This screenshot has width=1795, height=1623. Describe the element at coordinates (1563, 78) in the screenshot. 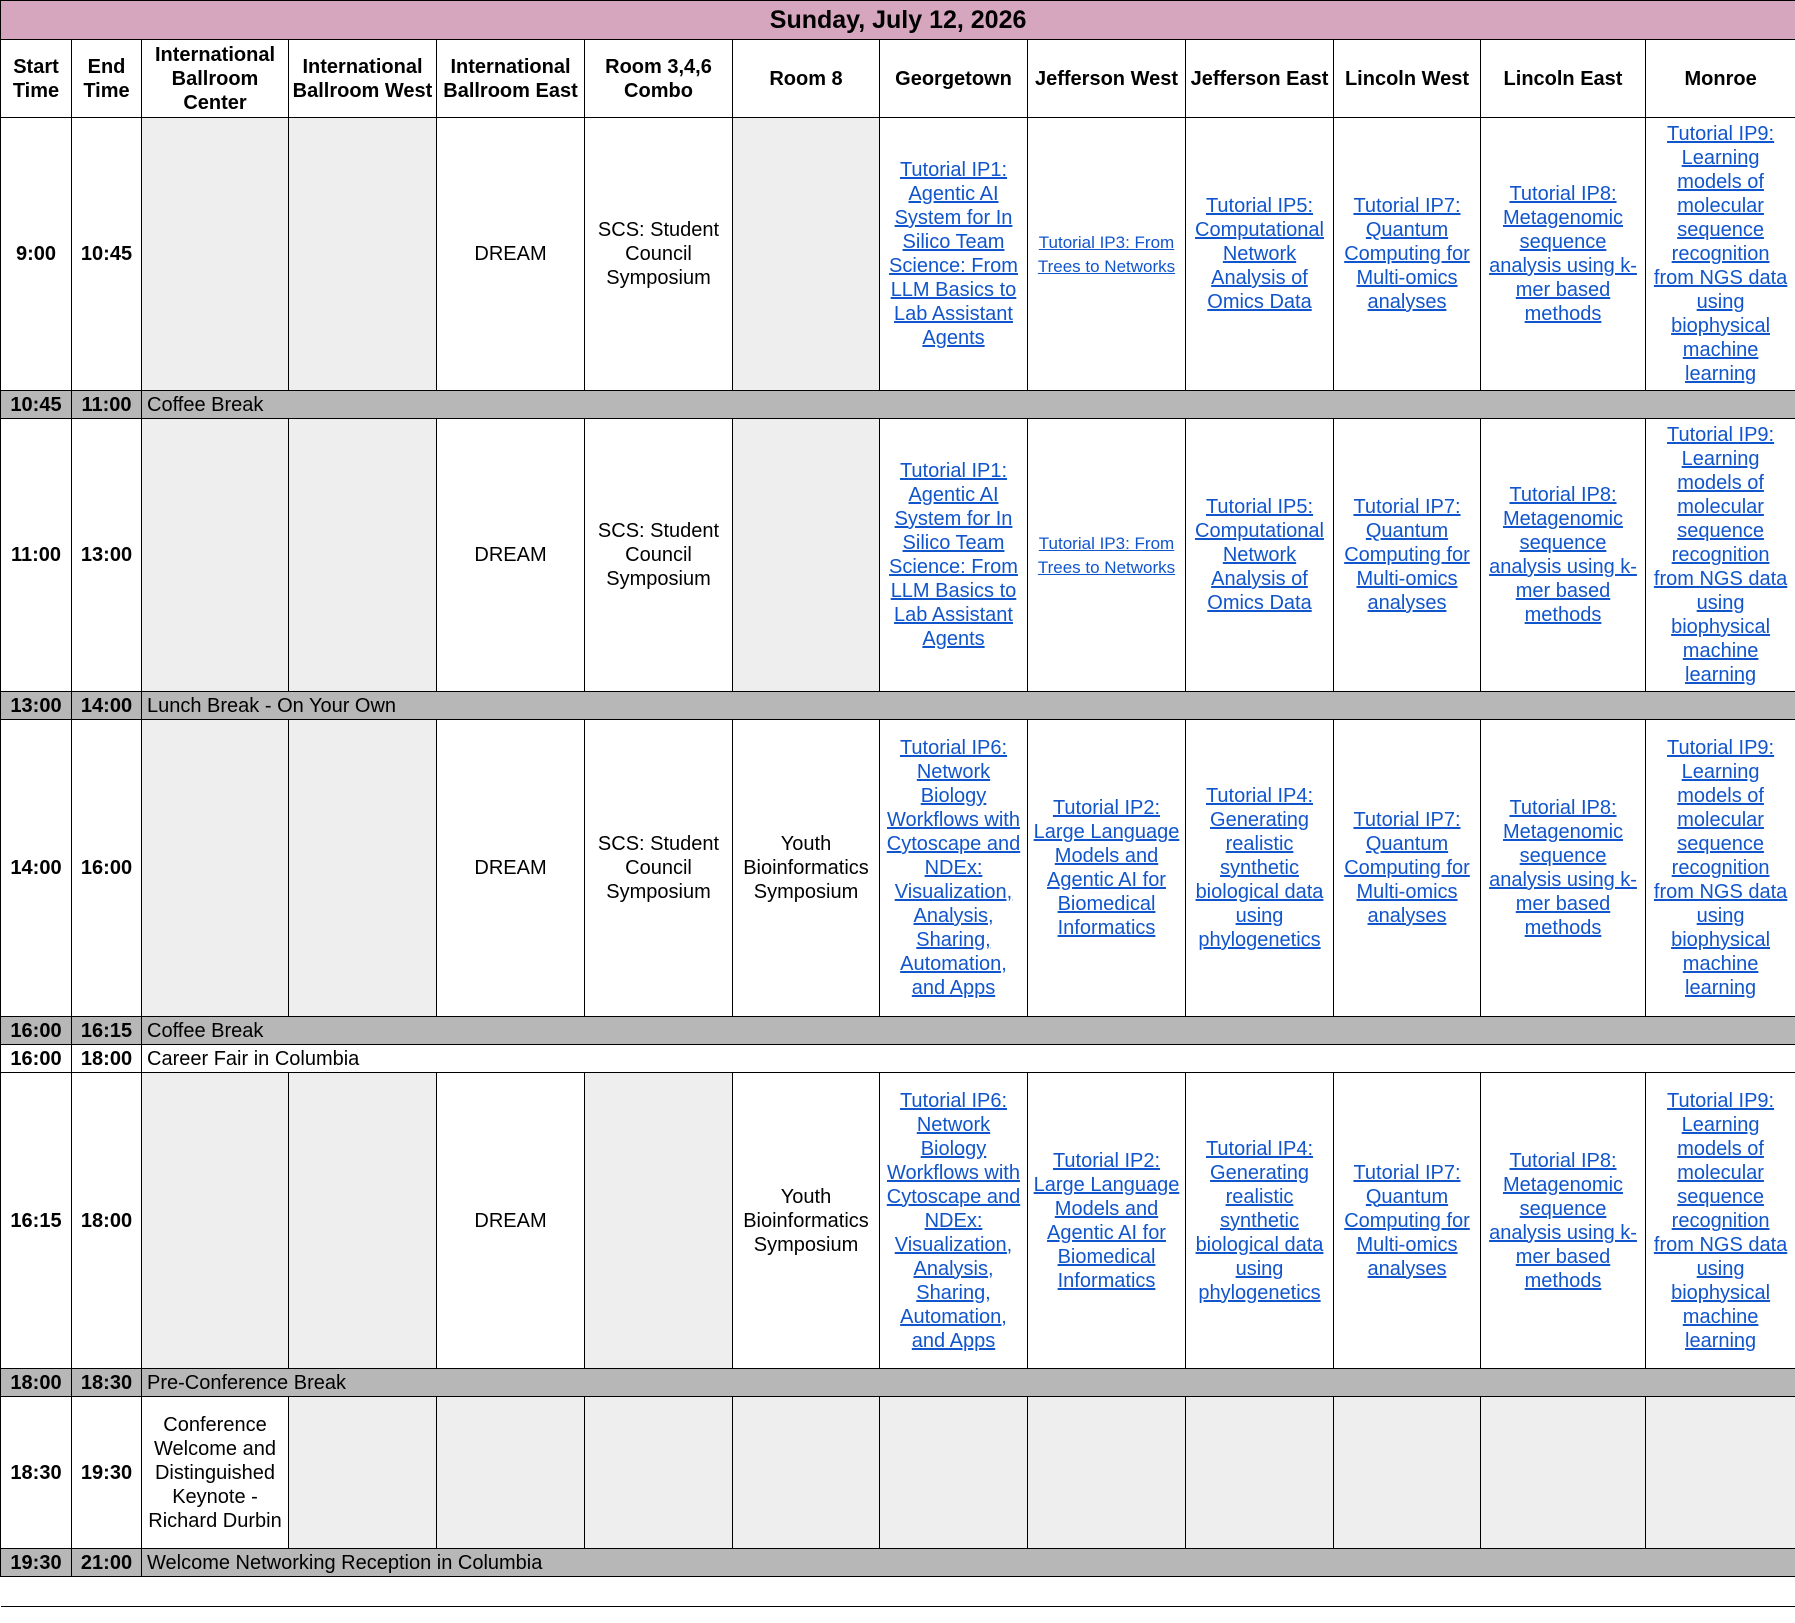

I see `column-header: Lincoln East` at that location.